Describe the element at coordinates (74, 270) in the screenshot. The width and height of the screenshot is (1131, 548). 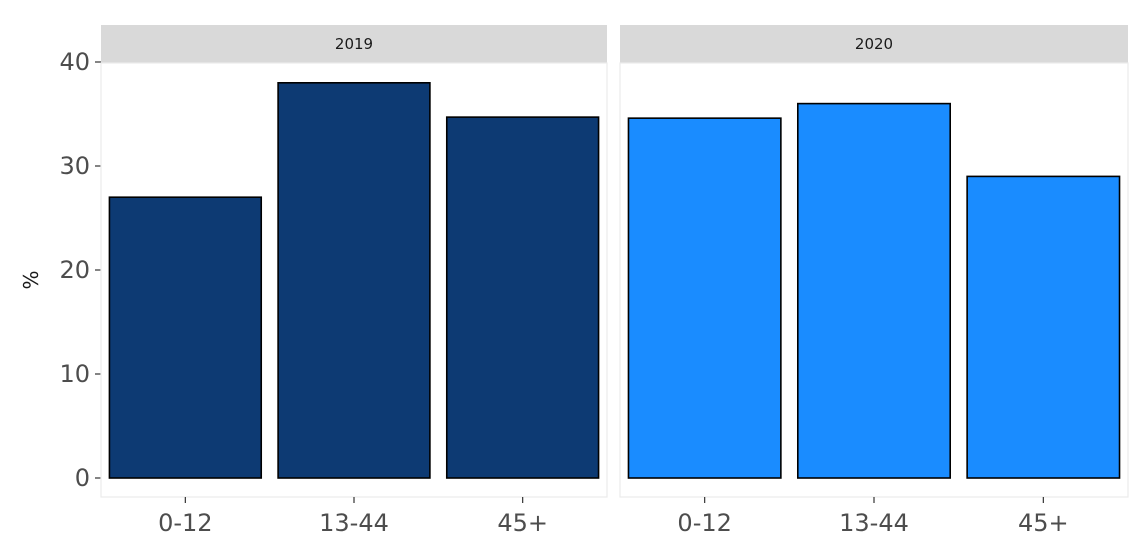
I see `y-tick-label: 20` at that location.